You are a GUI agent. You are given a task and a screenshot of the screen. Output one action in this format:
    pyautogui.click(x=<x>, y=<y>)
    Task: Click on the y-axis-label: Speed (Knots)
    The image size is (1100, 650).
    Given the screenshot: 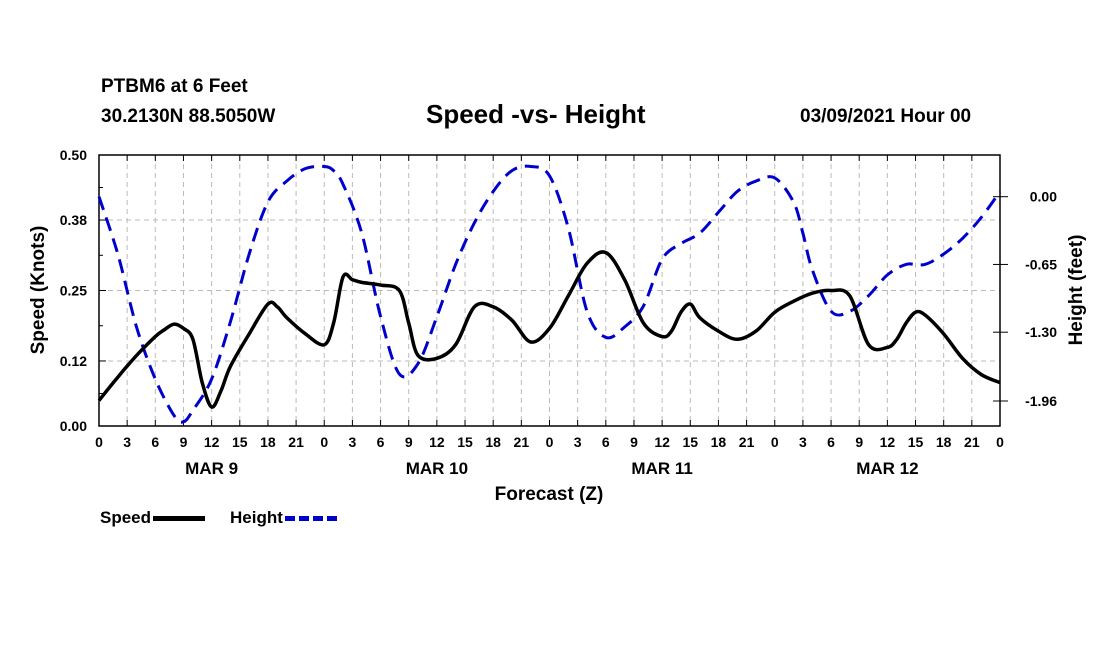 What is the action you would take?
    pyautogui.click(x=38, y=290)
    